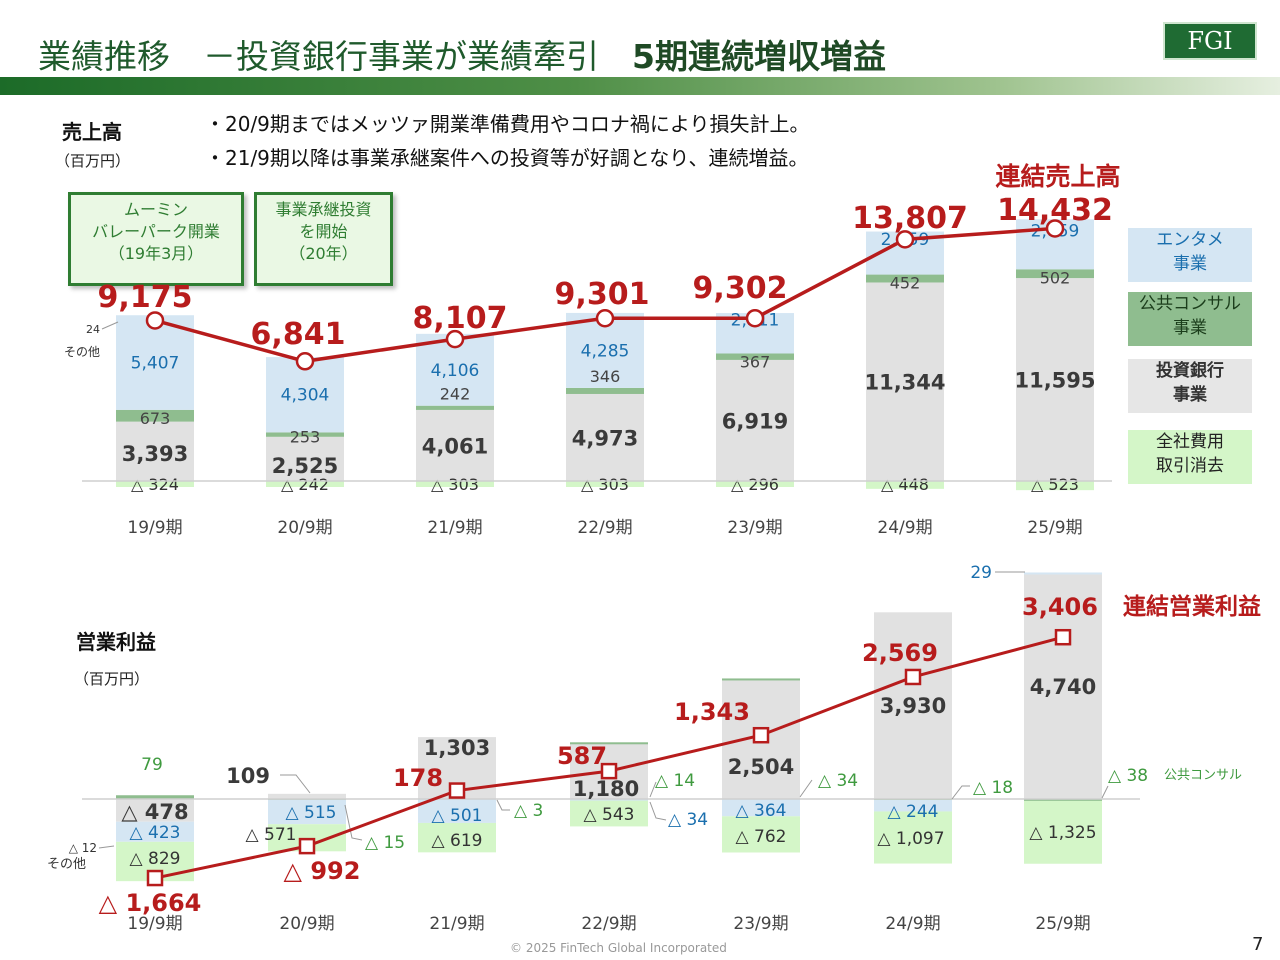 The image size is (1280, 960). I want to click on op-unit: （百万円）, so click(112, 679).